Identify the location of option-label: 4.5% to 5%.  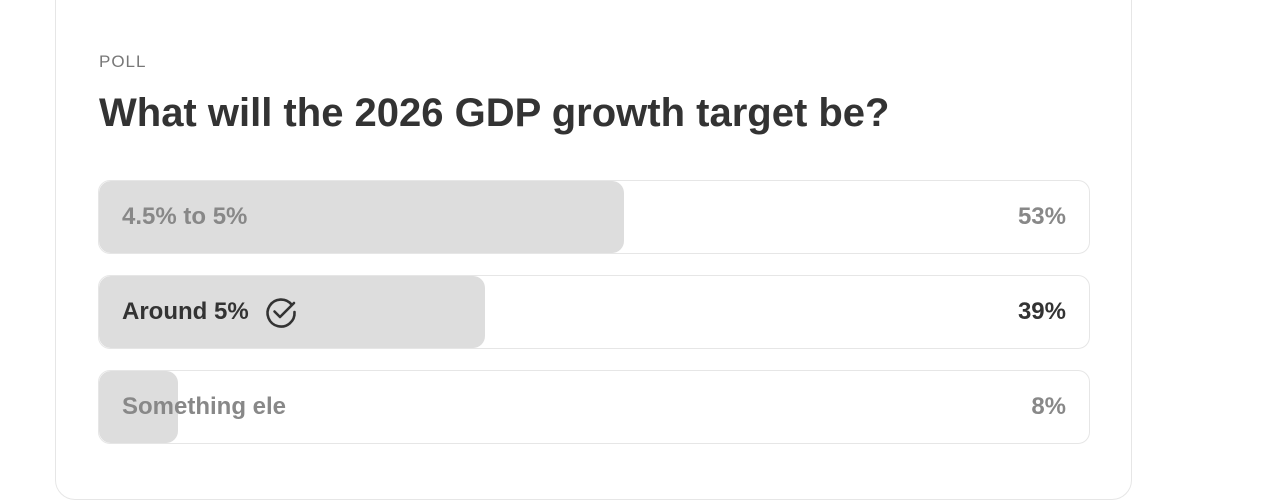
(185, 216).